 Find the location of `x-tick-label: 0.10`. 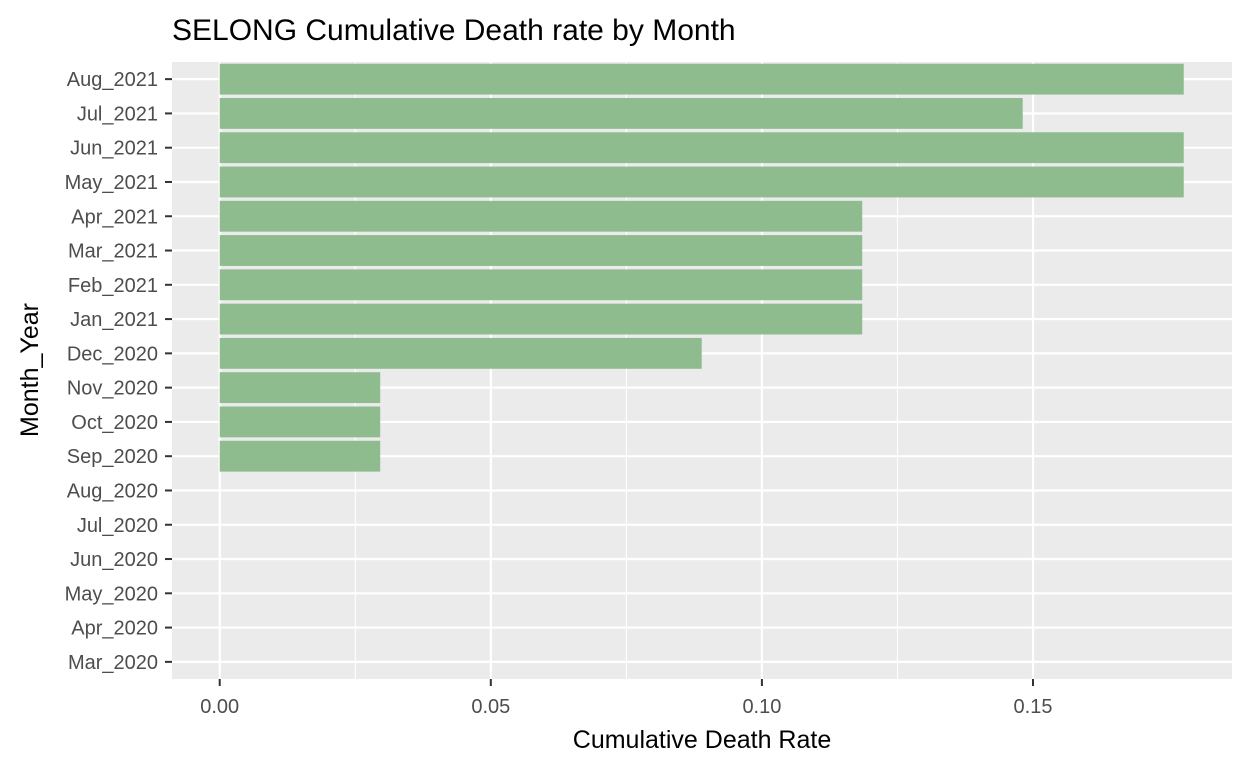

x-tick-label: 0.10 is located at coordinates (761, 707).